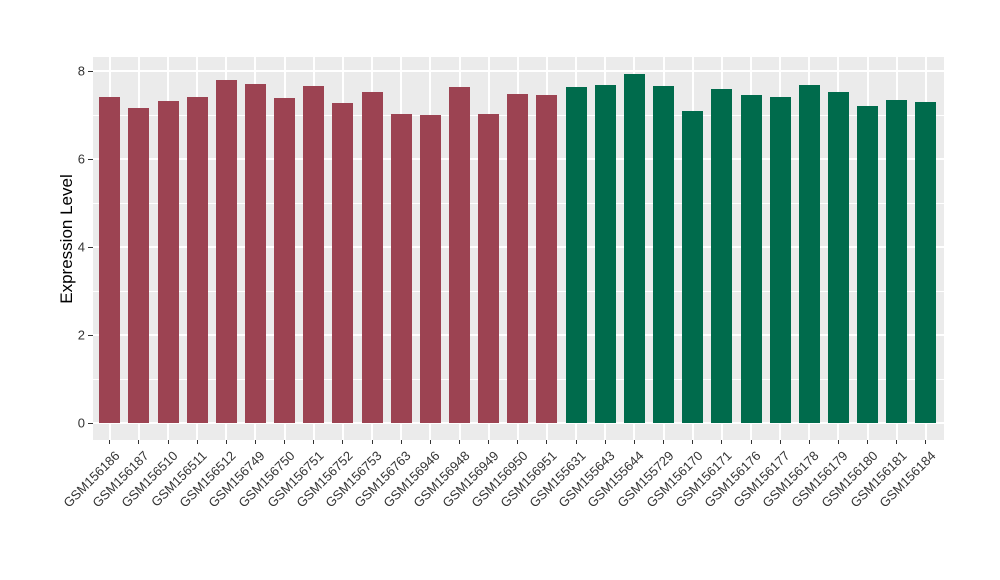 The image size is (1000, 580). I want to click on bar-GSM156170, so click(693, 267).